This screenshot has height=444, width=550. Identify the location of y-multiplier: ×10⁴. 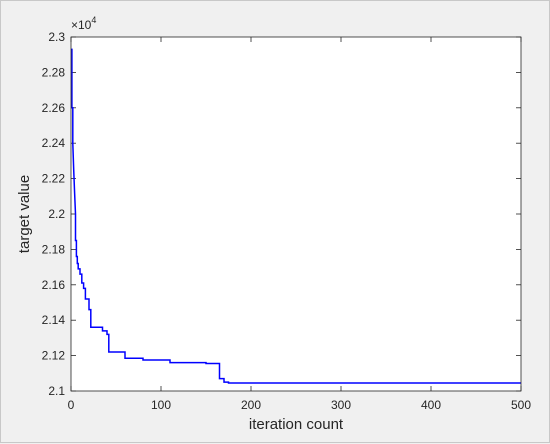
(83, 23).